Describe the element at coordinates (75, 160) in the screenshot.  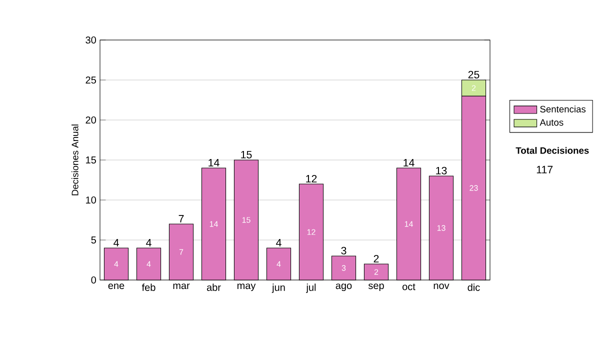
I see `y-axis-title: Decisiones Anual` at that location.